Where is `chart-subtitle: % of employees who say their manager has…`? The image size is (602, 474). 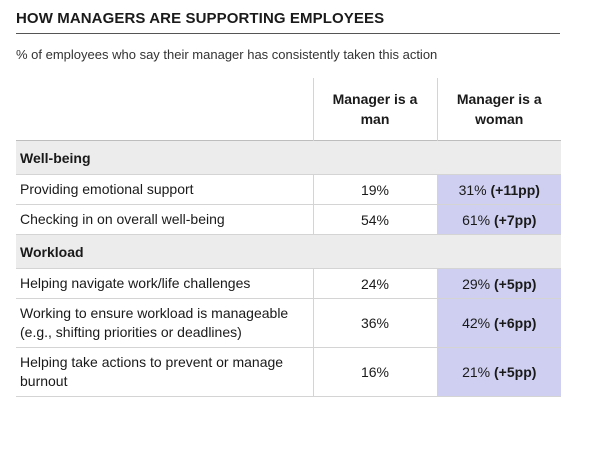
chart-subtitle: % of employees who say their manager has… is located at coordinates (227, 54).